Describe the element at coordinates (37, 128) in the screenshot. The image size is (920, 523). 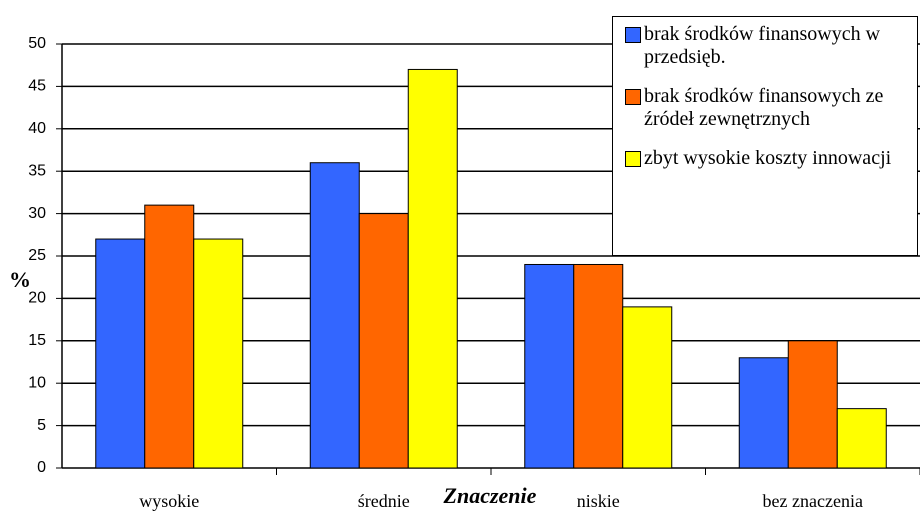
I see `y-tick-label: 40` at that location.